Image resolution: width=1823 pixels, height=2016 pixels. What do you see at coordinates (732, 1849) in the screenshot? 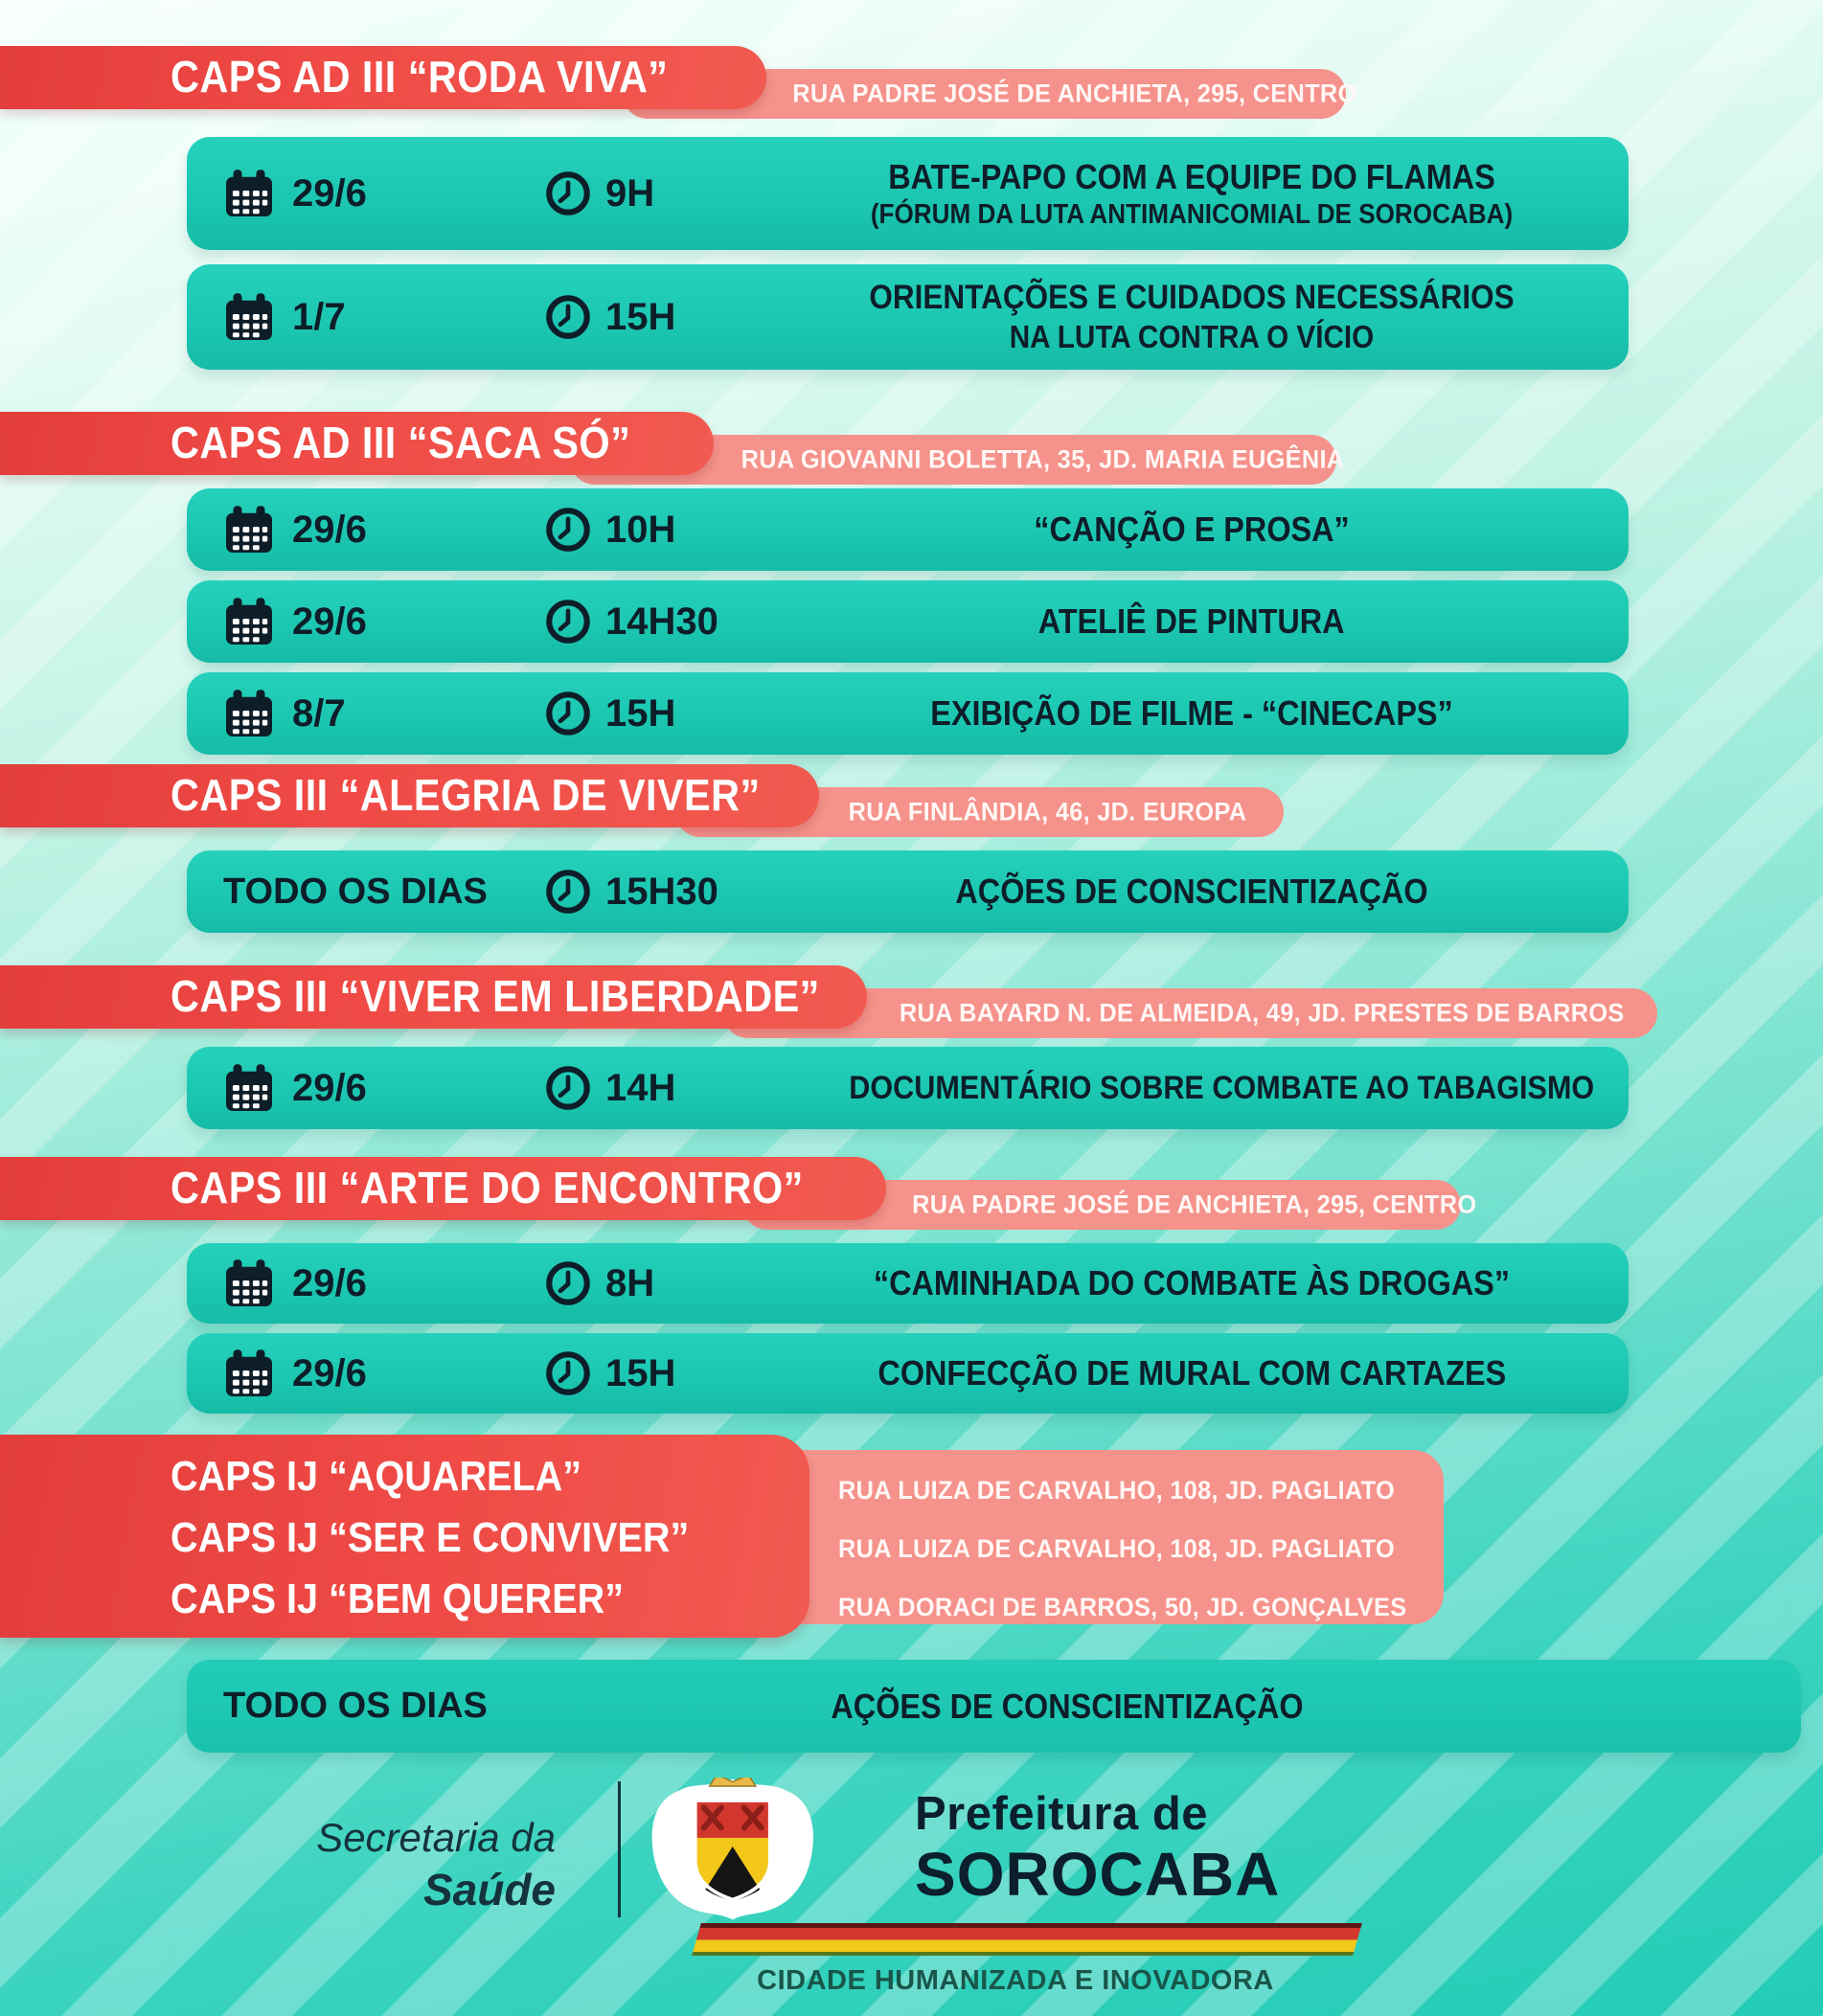
I see `city-crest` at bounding box center [732, 1849].